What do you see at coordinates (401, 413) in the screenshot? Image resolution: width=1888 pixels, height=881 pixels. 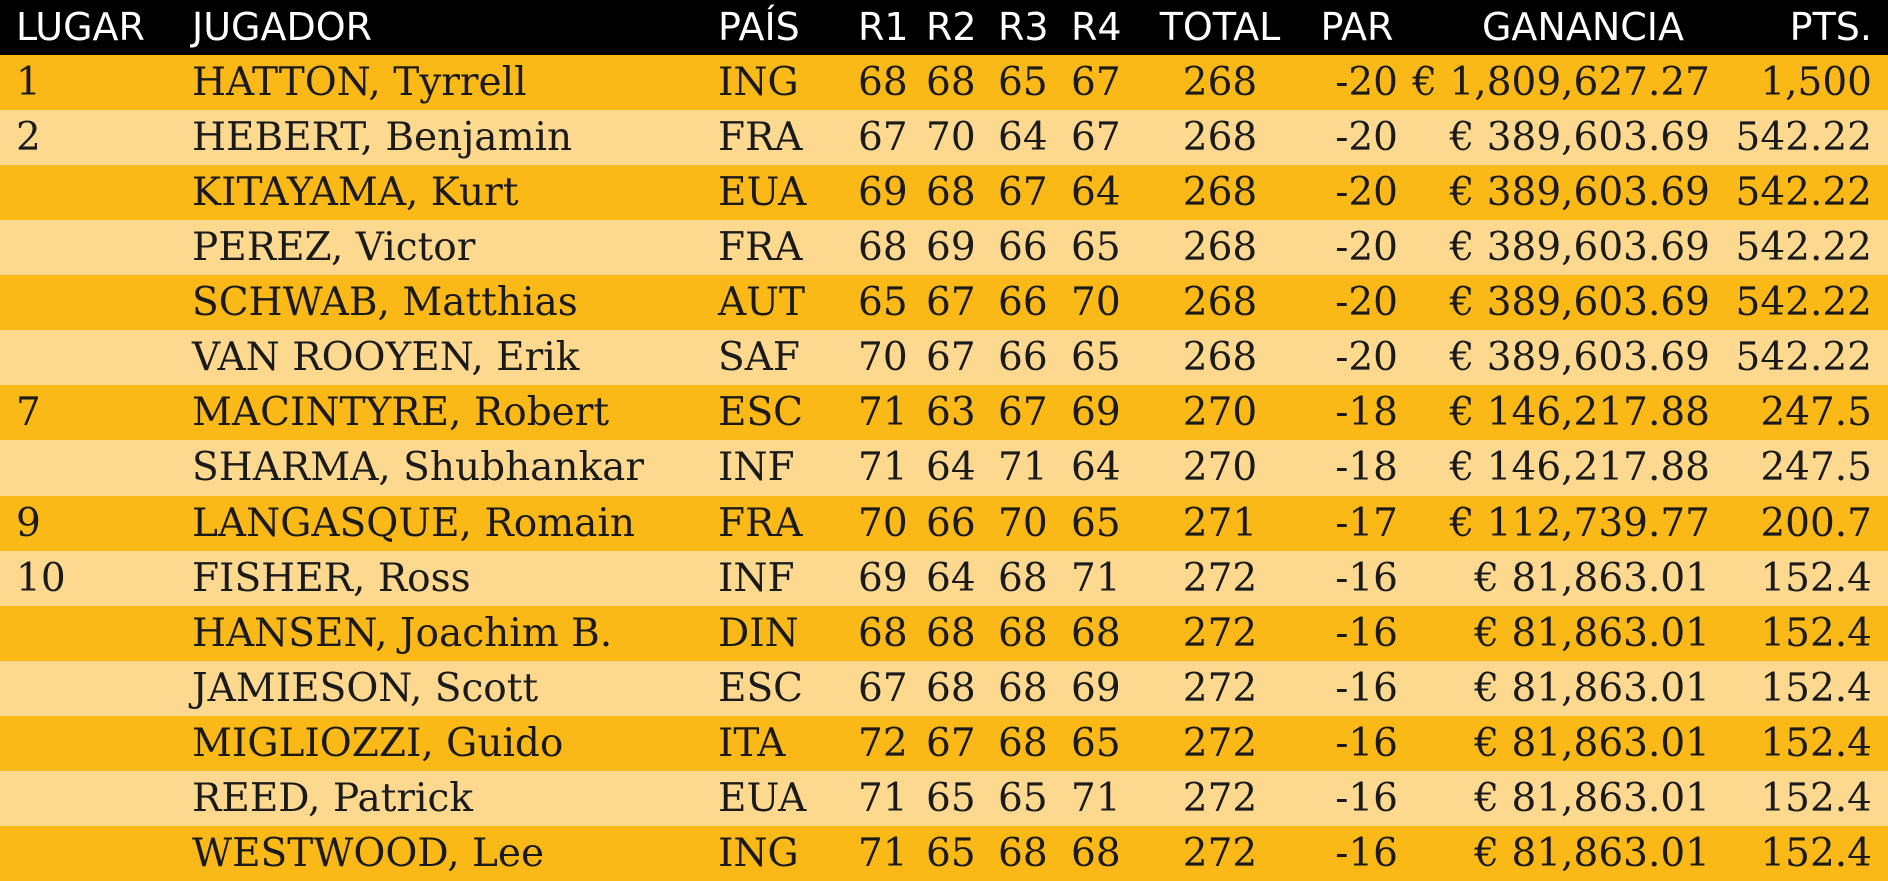 I see `table-cell: MACINTYRE, Robert` at bounding box center [401, 413].